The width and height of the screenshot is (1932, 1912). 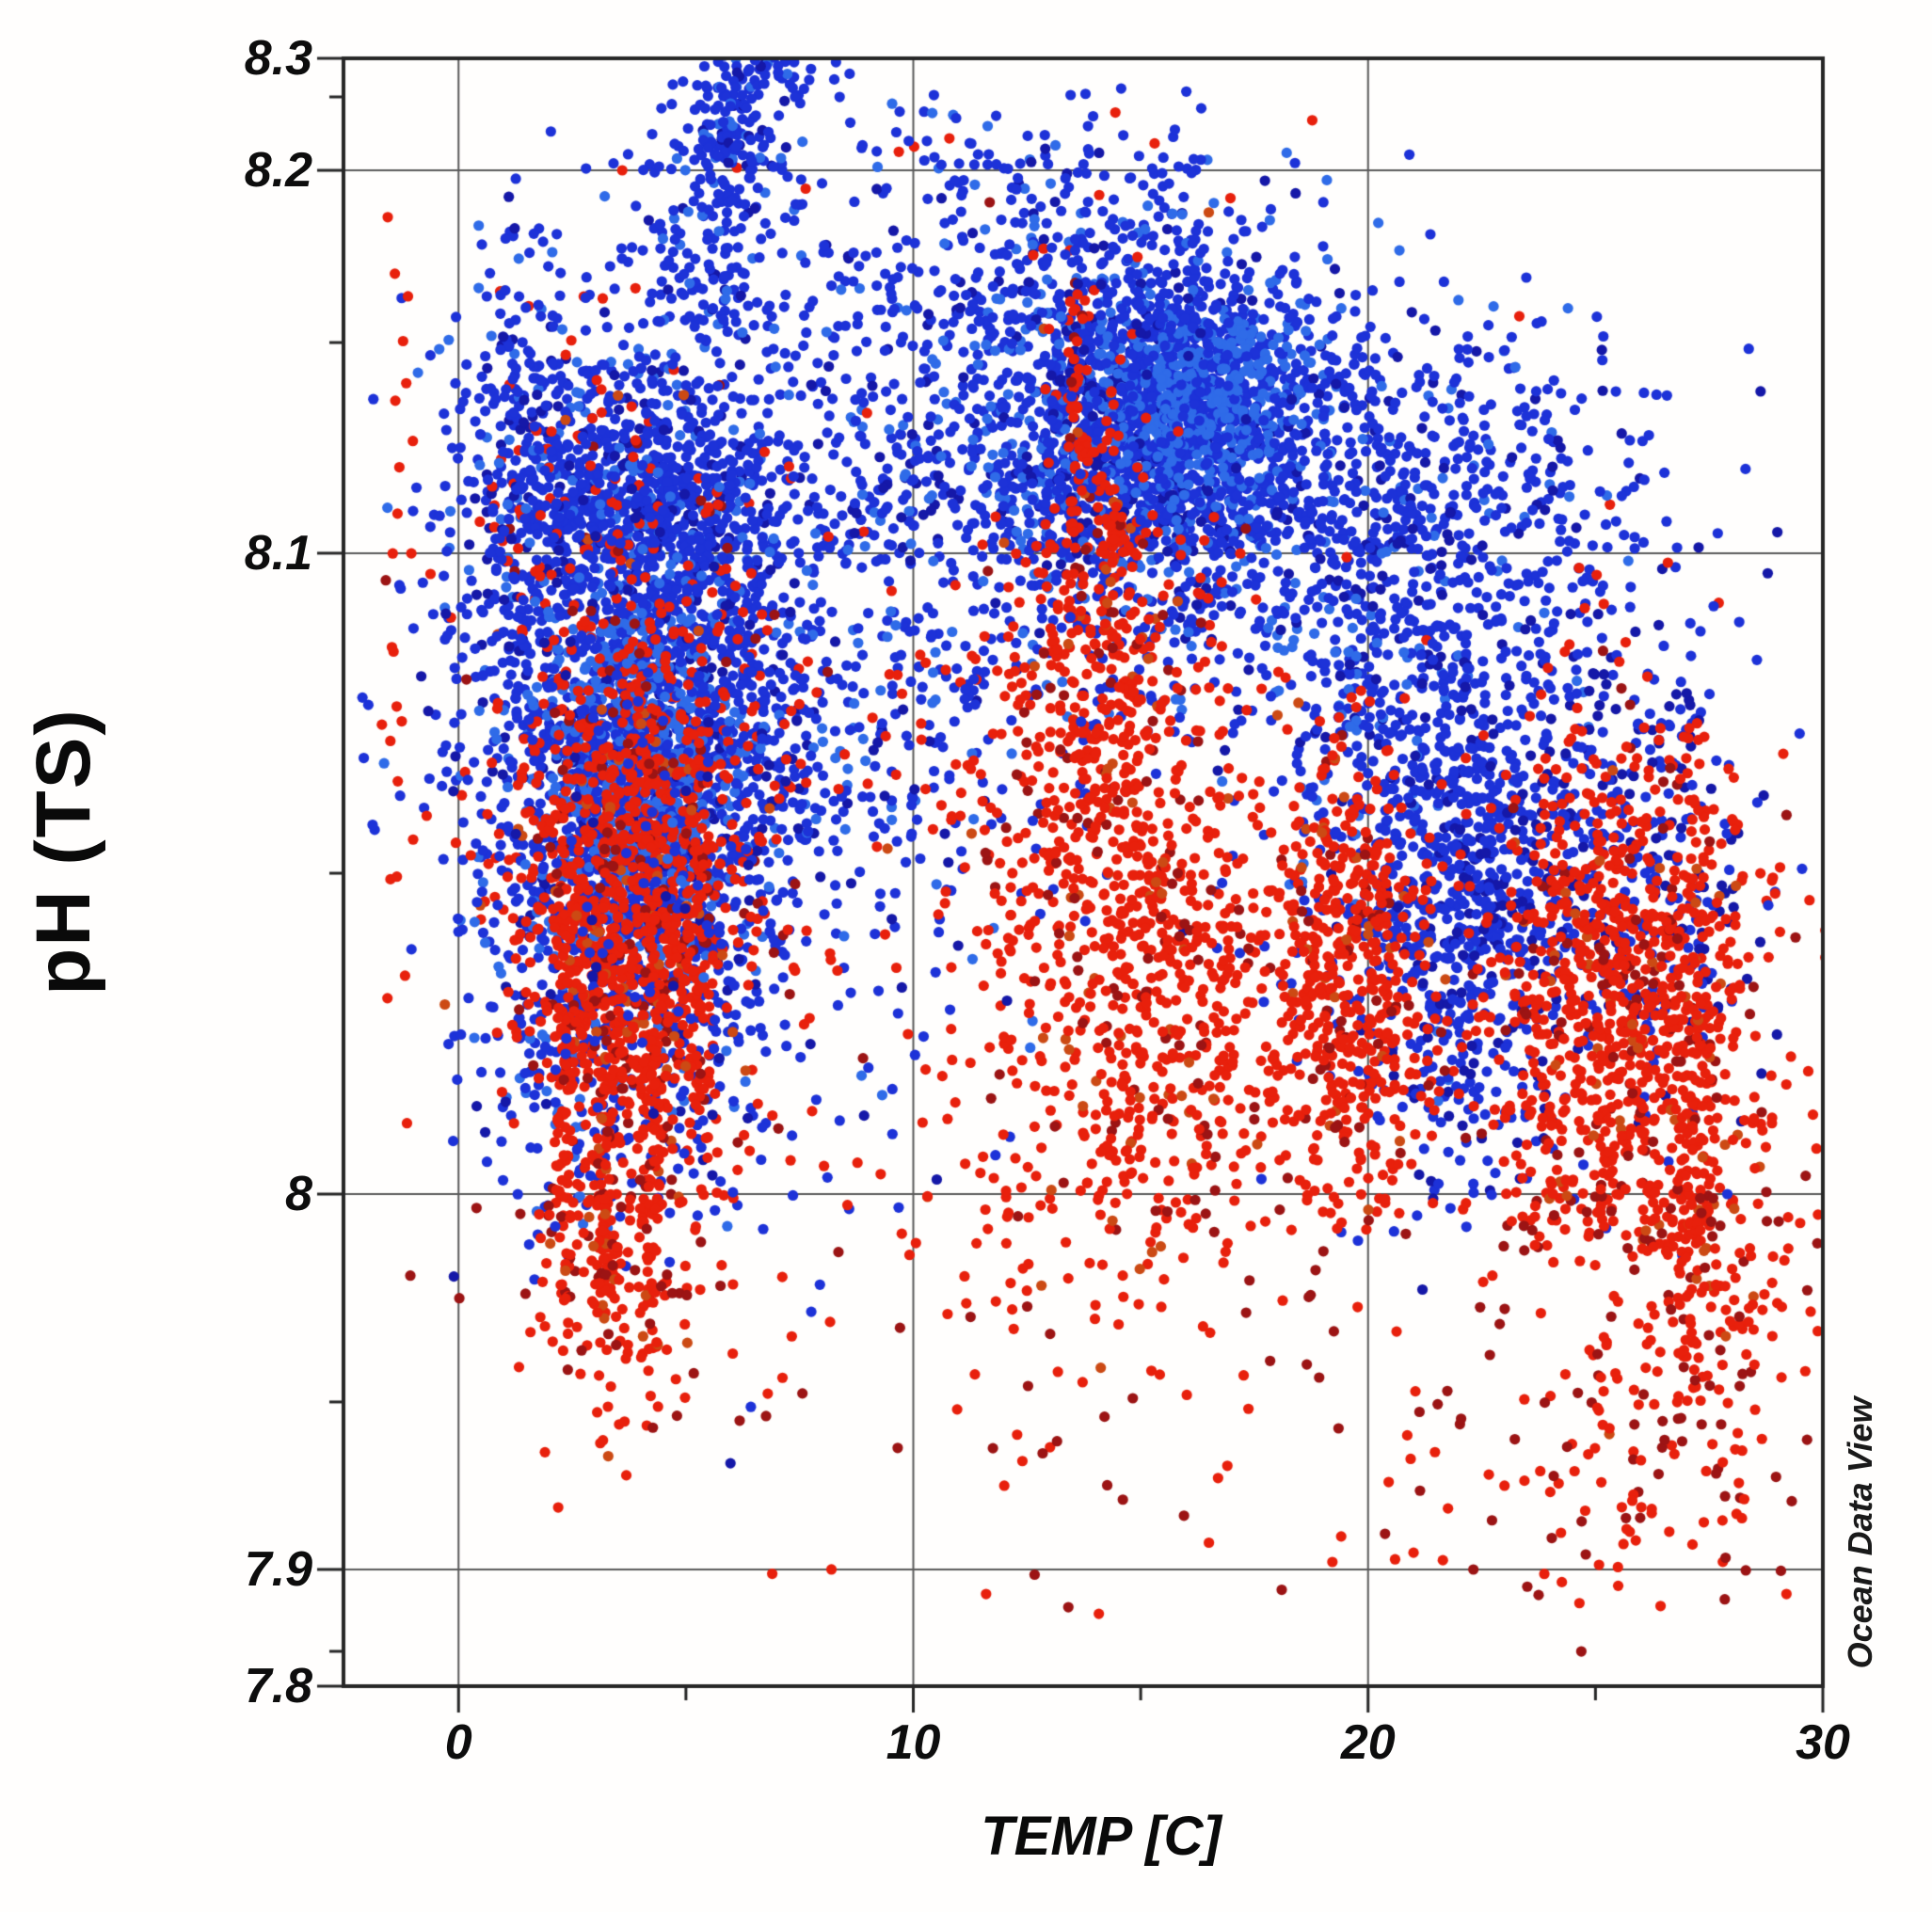 What do you see at coordinates (278, 1569) in the screenshot?
I see `y-tick-label-7.9: 7.9` at bounding box center [278, 1569].